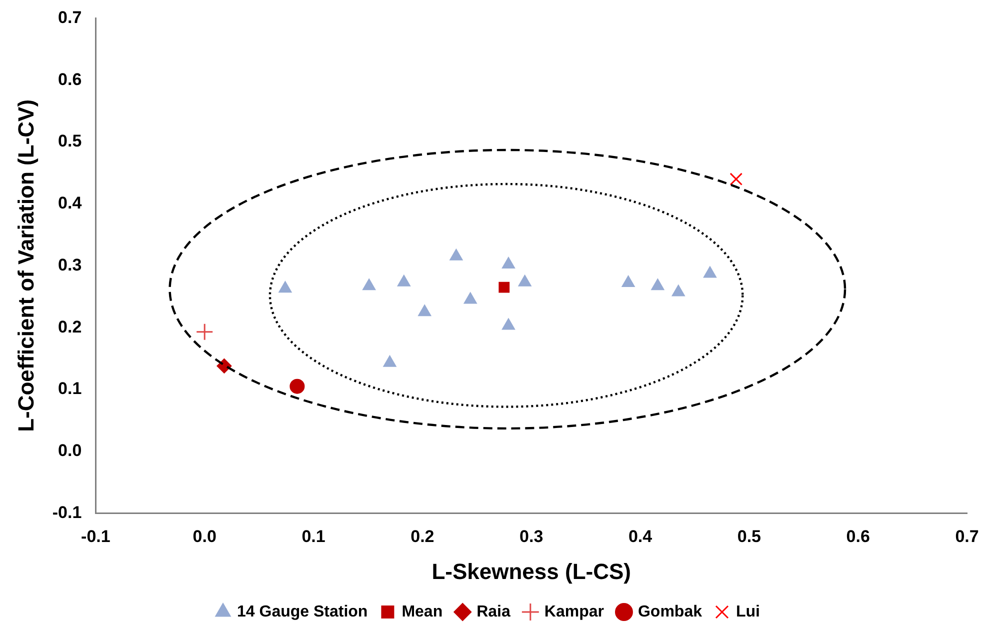 This screenshot has width=989, height=634. What do you see at coordinates (574, 611) in the screenshot?
I see `legend-label: Kampar` at bounding box center [574, 611].